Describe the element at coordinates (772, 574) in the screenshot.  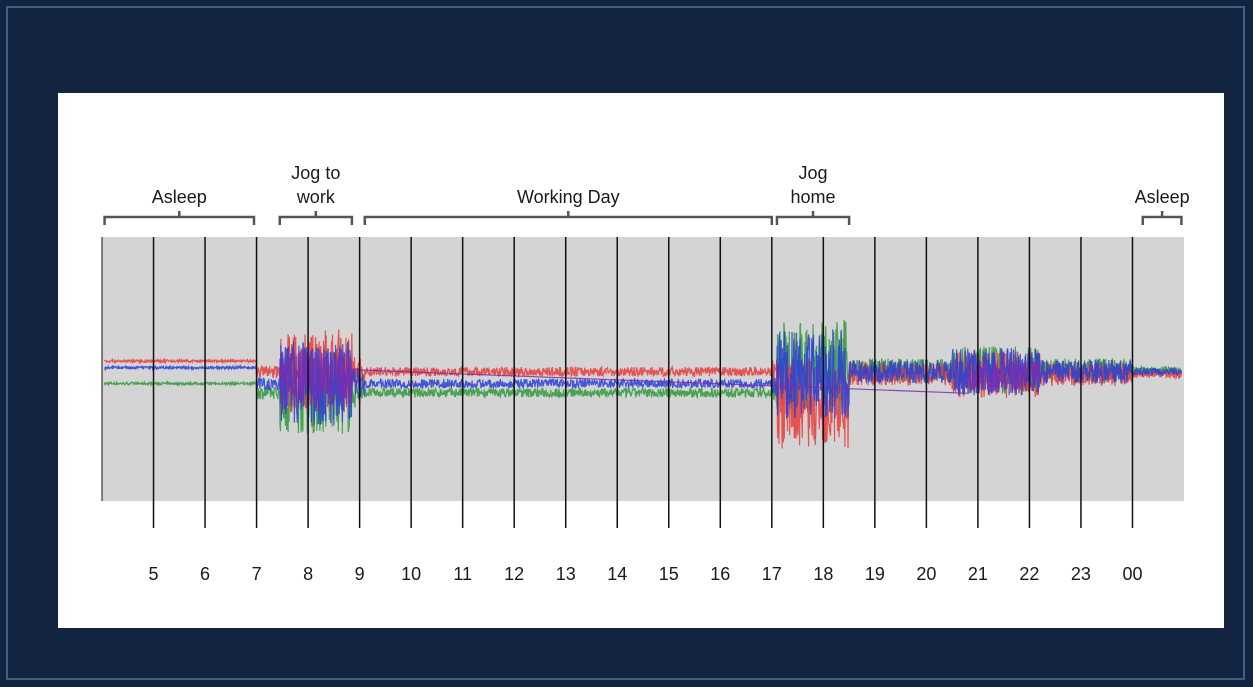
I see `tick-label-17: 17` at that location.